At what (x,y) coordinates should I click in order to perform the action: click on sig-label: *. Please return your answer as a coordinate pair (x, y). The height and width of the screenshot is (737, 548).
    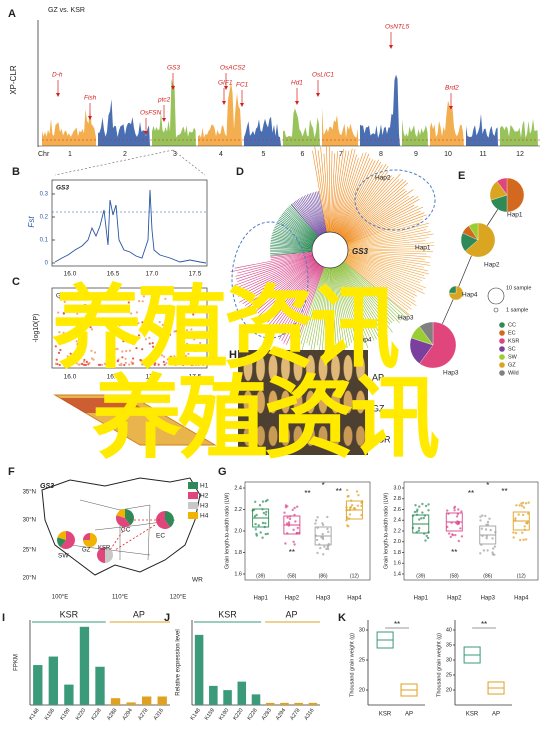
    Looking at the image, I should click on (323, 485).